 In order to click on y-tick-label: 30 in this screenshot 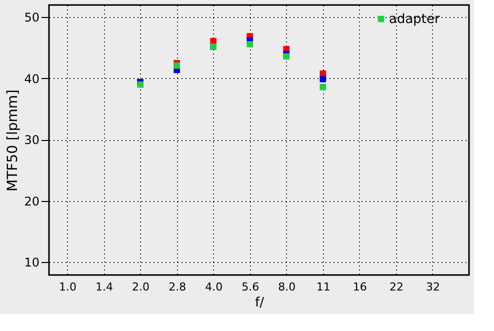, I will do `click(32, 140)`.